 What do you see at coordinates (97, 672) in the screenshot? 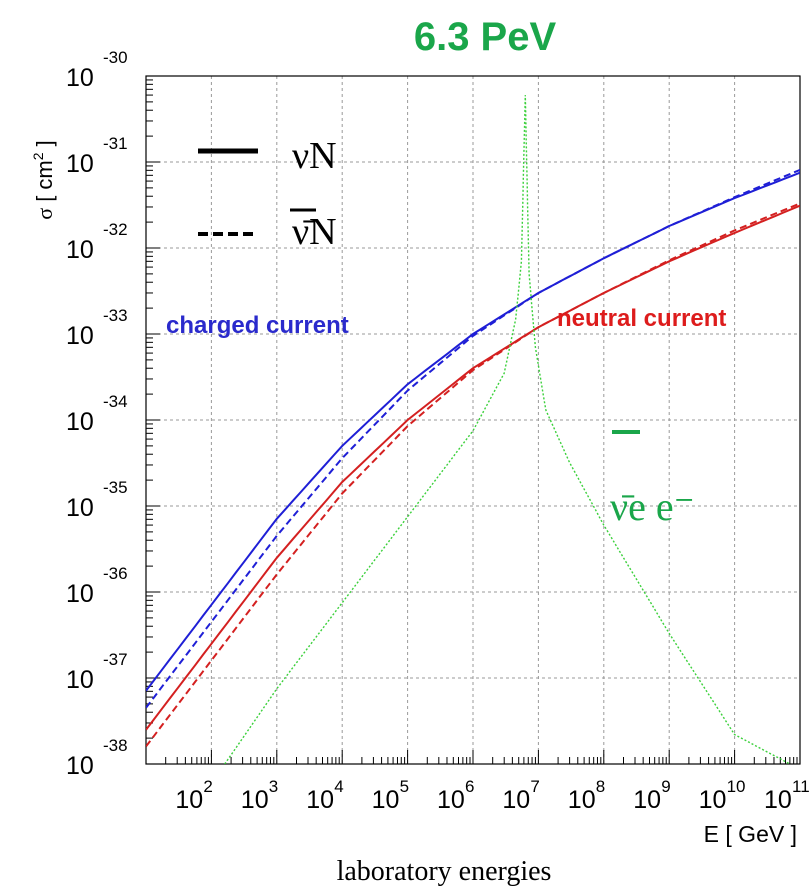
I see `y-tick-label: 10 -37` at bounding box center [97, 672].